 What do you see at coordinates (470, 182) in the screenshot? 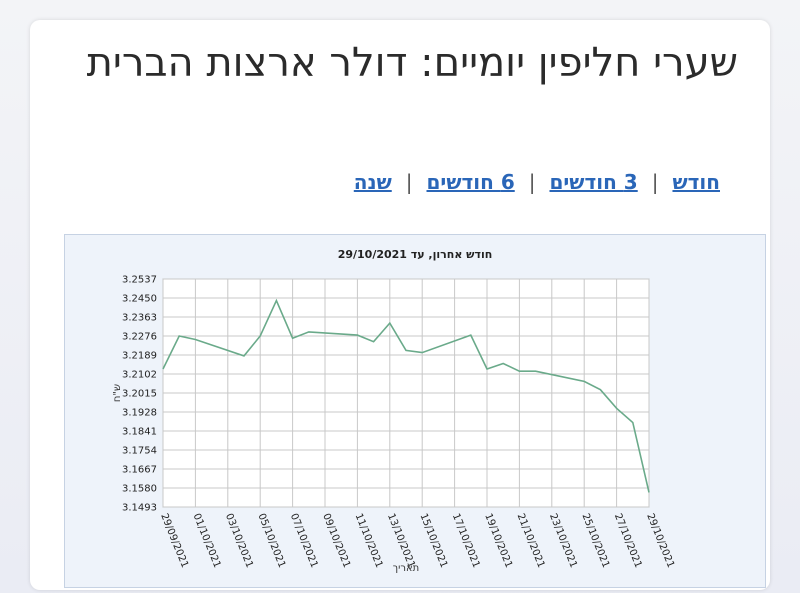
I see `period-link-6-months: 6 חודשים` at bounding box center [470, 182].